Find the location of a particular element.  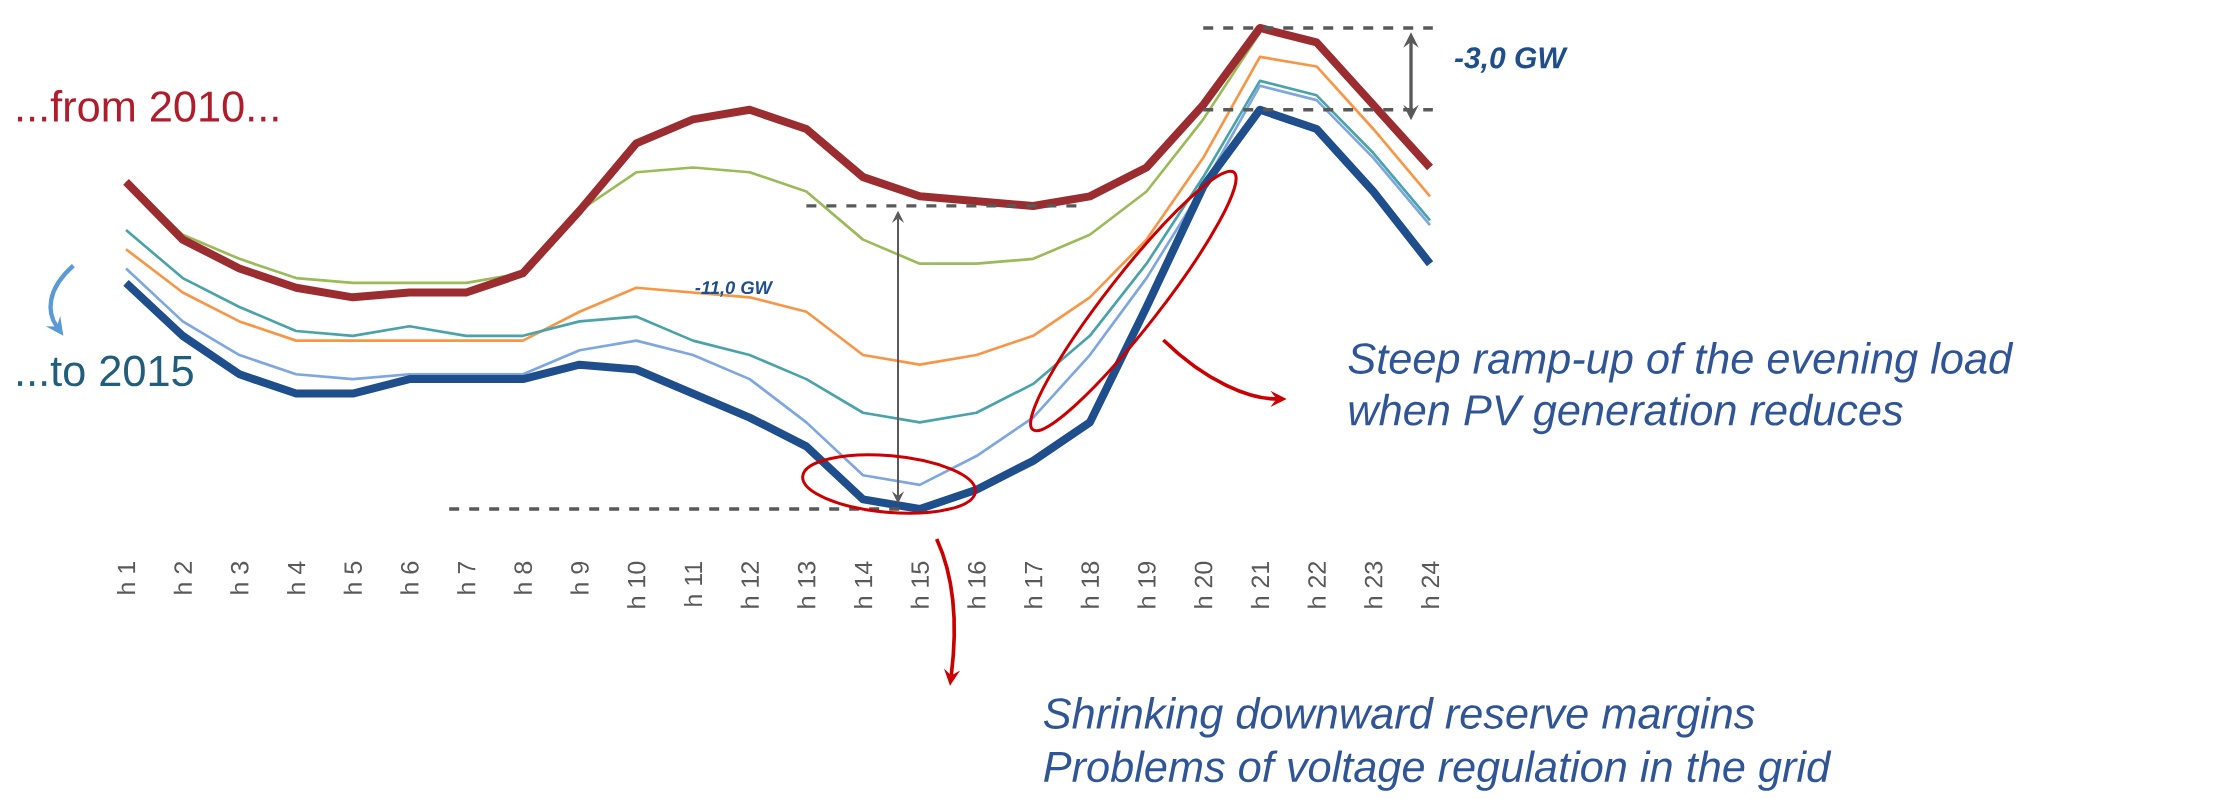

x-tick-label: h 19 is located at coordinates (1146, 584).